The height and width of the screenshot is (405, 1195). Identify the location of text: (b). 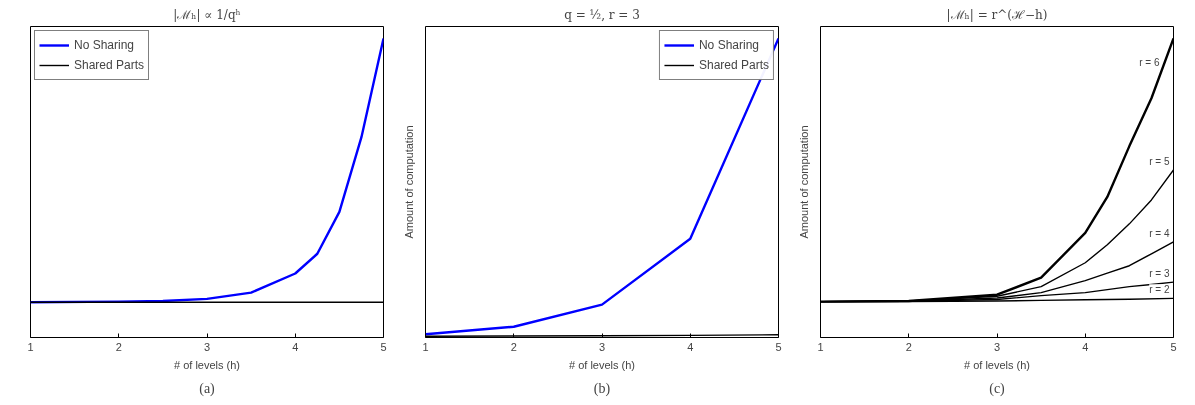
(602, 388).